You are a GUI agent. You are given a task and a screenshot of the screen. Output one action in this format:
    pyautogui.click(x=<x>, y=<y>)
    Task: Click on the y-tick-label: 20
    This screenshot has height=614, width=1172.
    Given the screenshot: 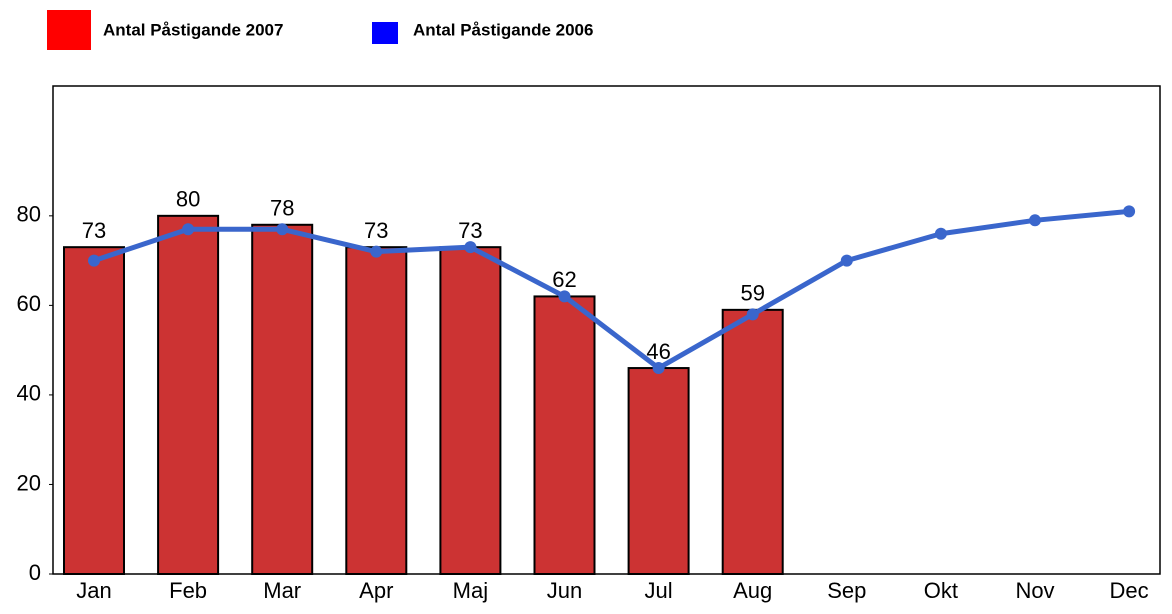 What is the action you would take?
    pyautogui.click(x=29, y=482)
    